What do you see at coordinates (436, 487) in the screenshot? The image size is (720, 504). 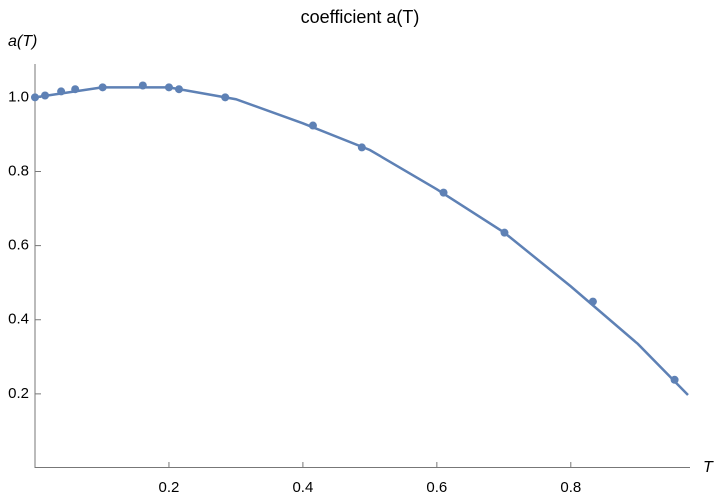 I see `x-tick-label: 0.6` at bounding box center [436, 487].